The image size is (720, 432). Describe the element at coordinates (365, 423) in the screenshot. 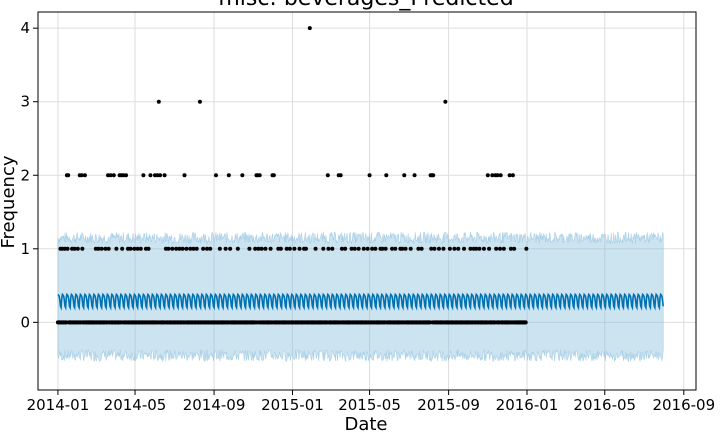

I see `x-axis-label: Date` at that location.